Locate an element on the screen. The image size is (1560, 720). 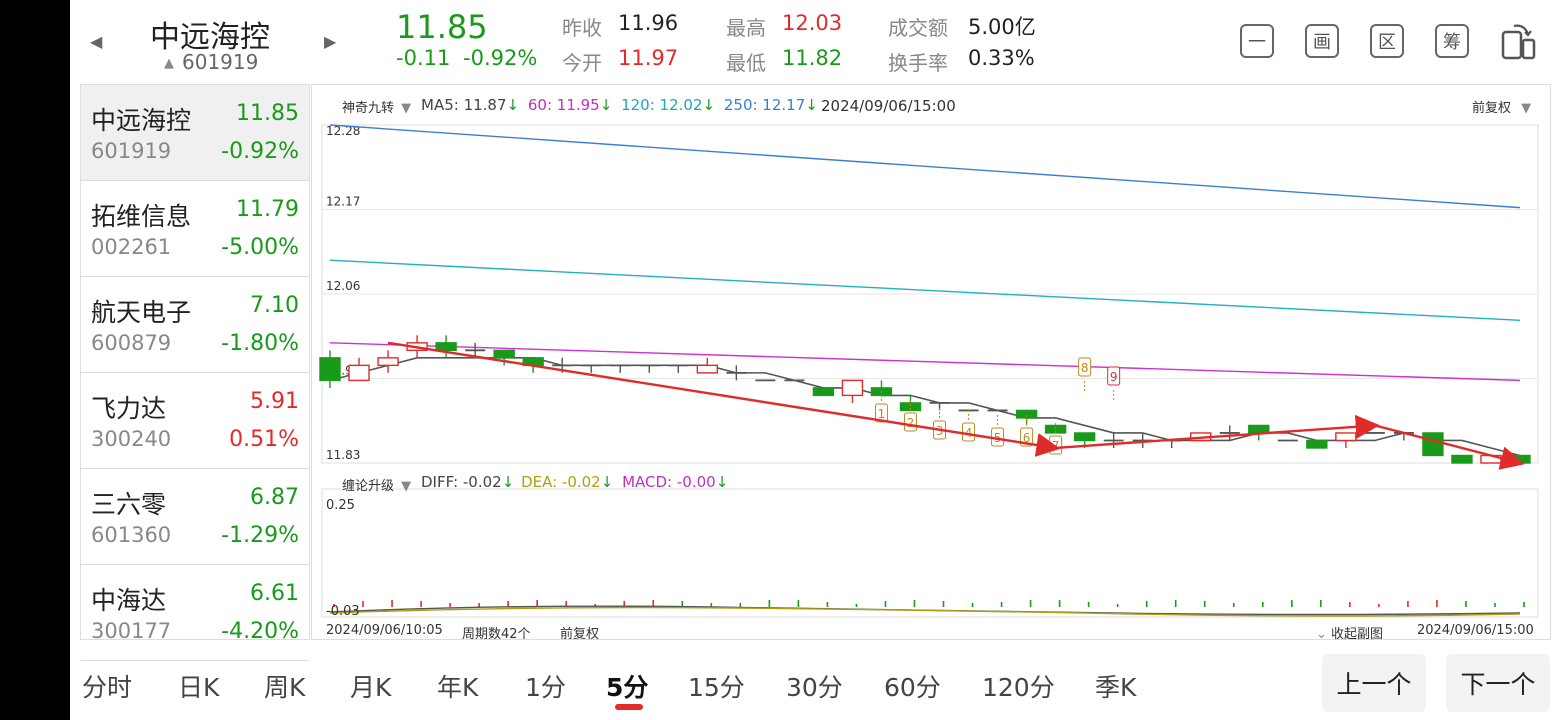
next-stock-arrow-icon: ▶ is located at coordinates (330, 41).